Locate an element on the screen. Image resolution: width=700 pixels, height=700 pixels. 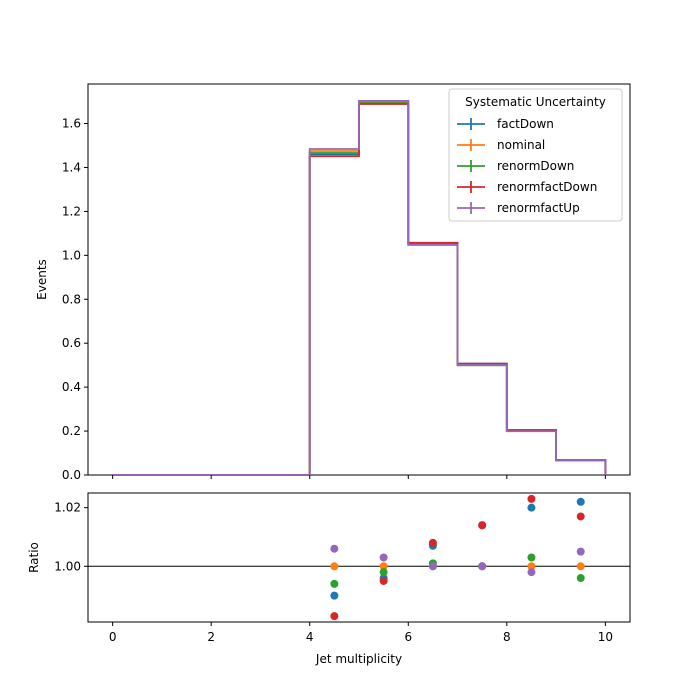
legend-entry-nominal: nominal is located at coordinates (501, 145).